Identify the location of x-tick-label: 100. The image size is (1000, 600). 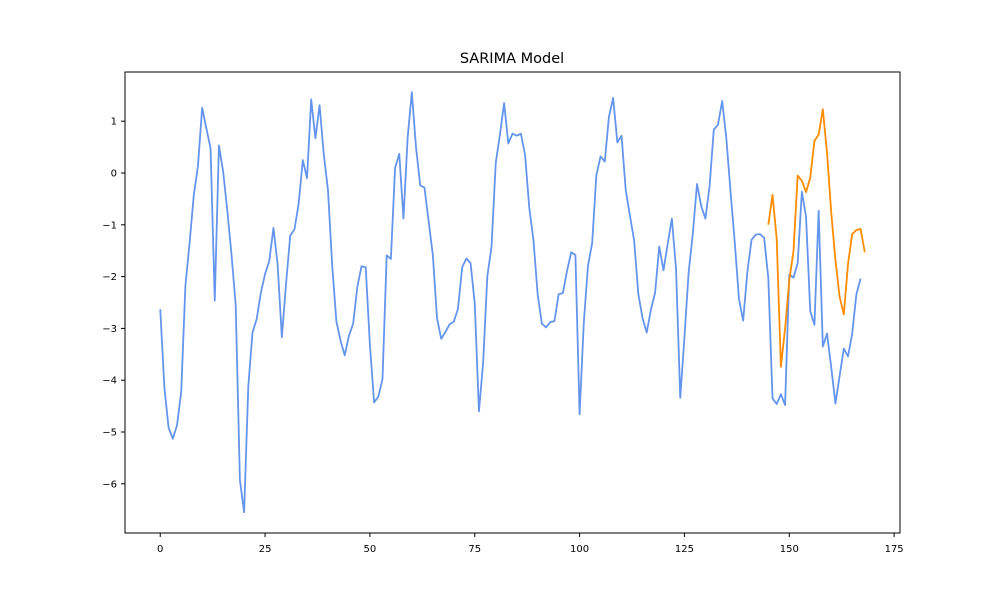
(579, 549).